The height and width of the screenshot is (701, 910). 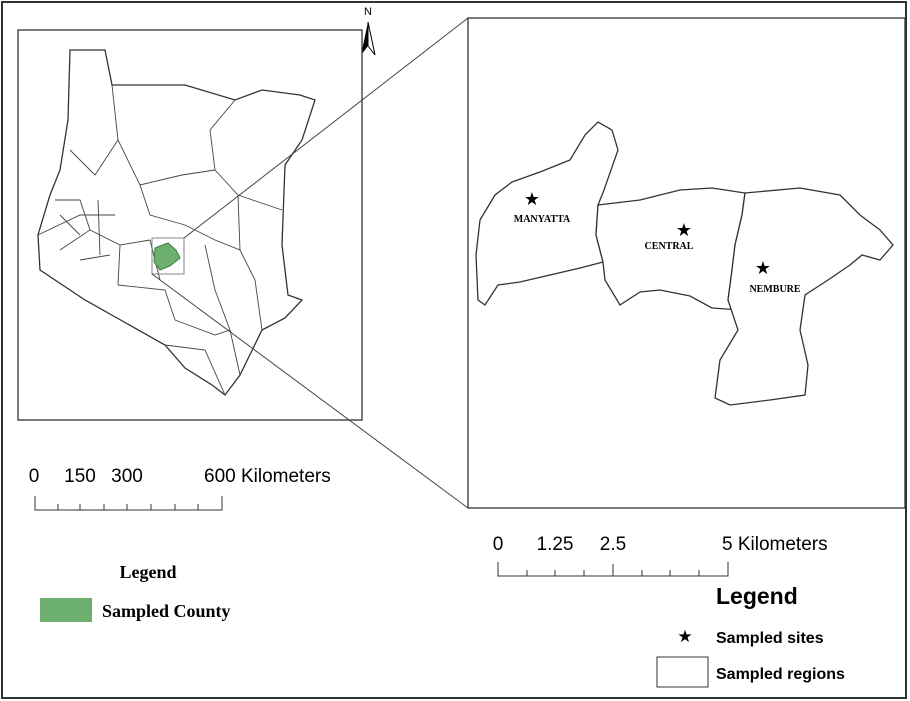 What do you see at coordinates (780, 674) in the screenshot?
I see `legend-label: Sampled regions` at bounding box center [780, 674].